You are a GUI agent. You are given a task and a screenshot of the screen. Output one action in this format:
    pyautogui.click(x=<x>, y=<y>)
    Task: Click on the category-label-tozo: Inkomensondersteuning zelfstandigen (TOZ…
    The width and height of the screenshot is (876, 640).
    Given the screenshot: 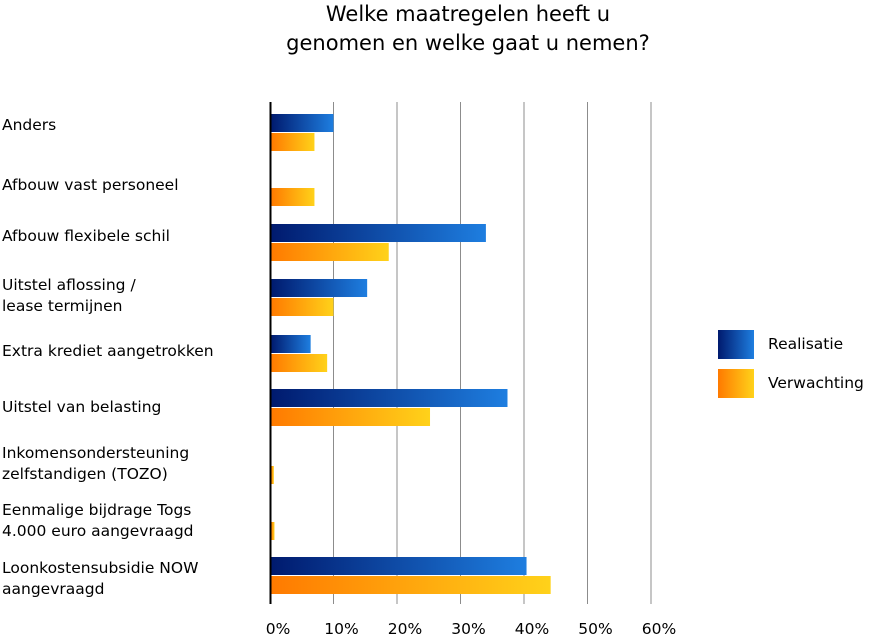 What is the action you would take?
    pyautogui.click(x=96, y=463)
    